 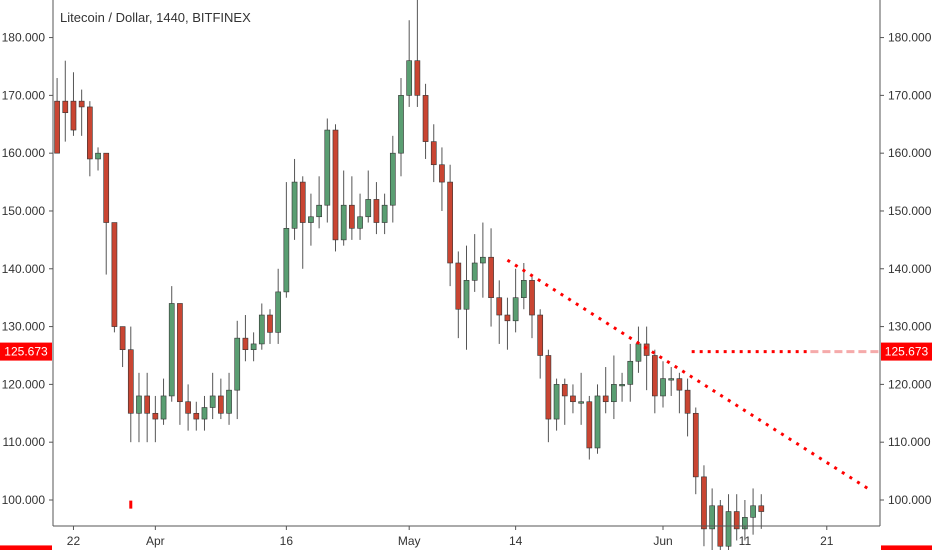 I want to click on price-label-right: 125.673, so click(x=907, y=352).